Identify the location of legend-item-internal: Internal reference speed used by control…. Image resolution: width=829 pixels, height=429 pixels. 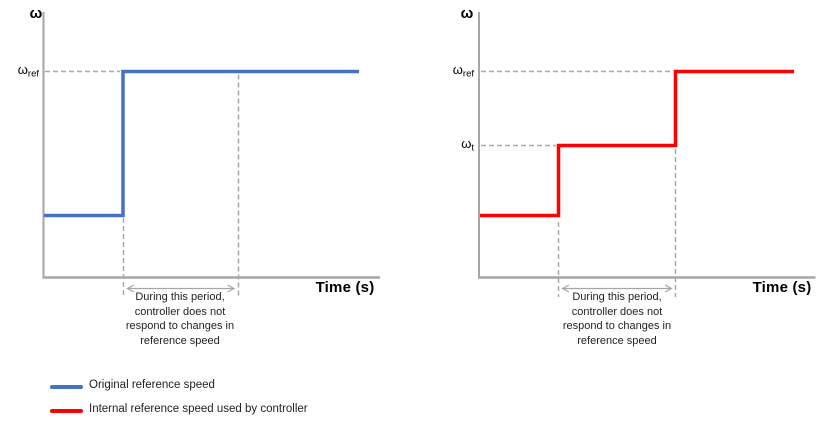
(220, 411).